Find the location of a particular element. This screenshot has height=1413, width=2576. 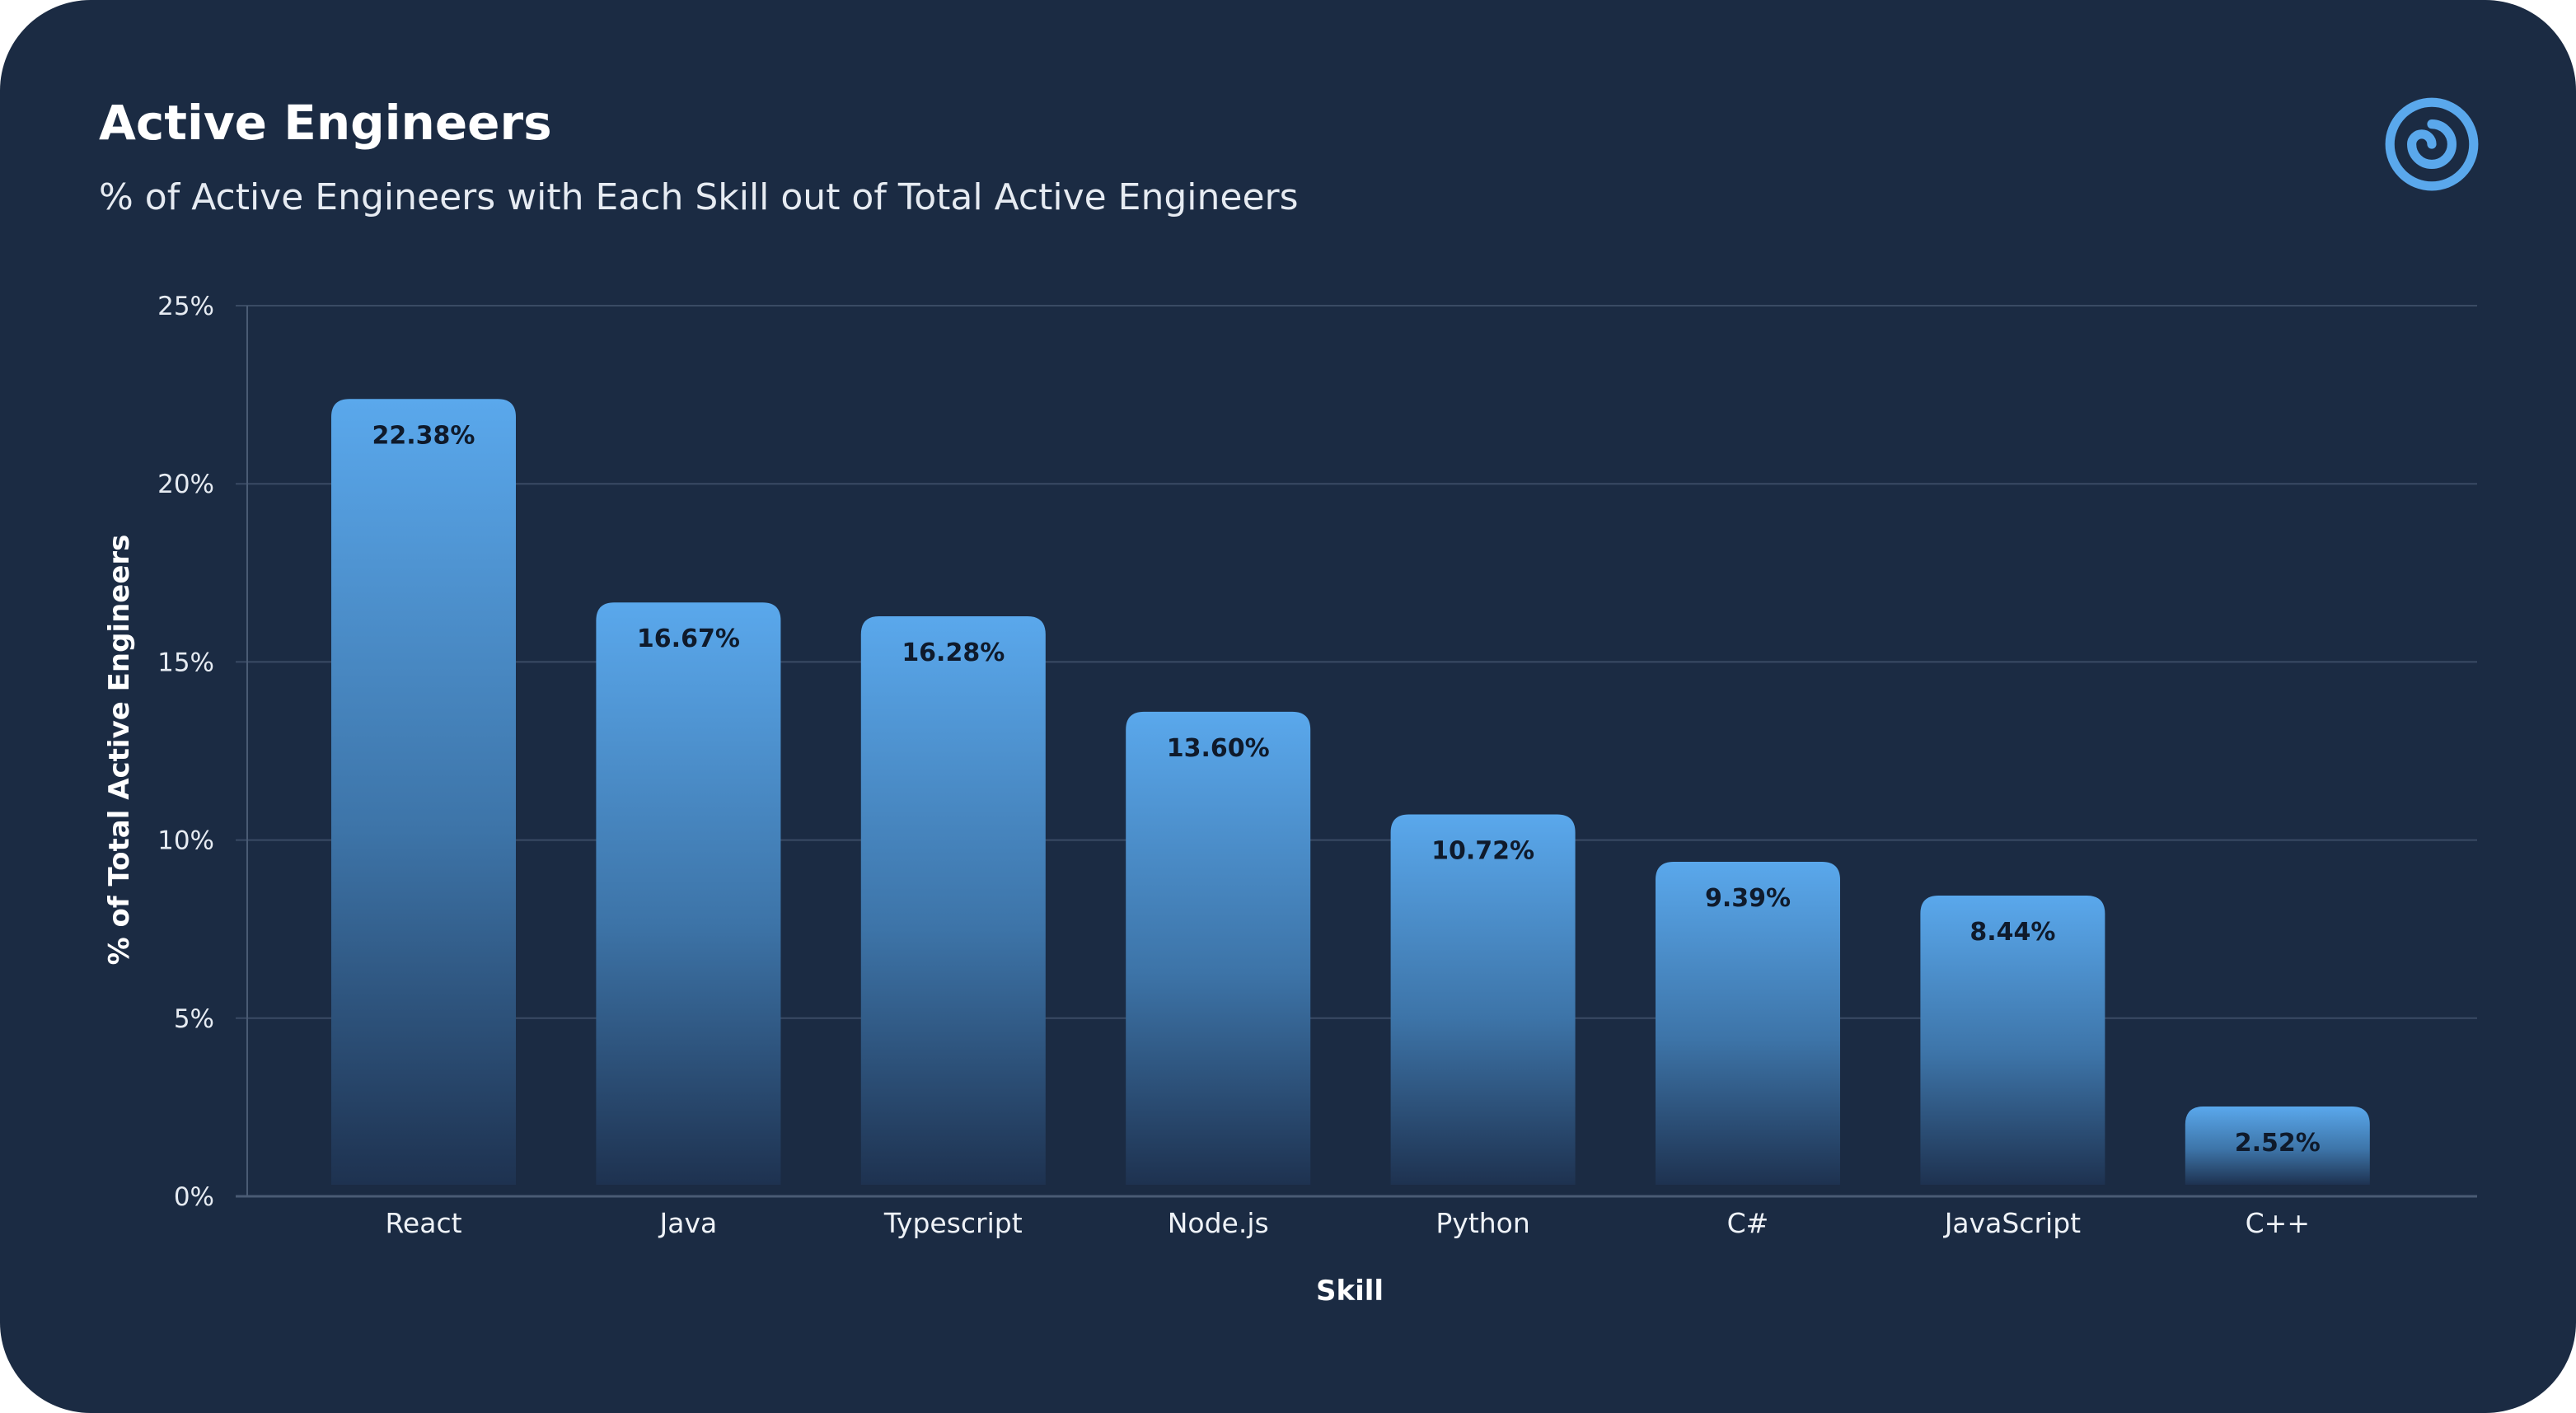

y-tick-label: 0% is located at coordinates (194, 1197).